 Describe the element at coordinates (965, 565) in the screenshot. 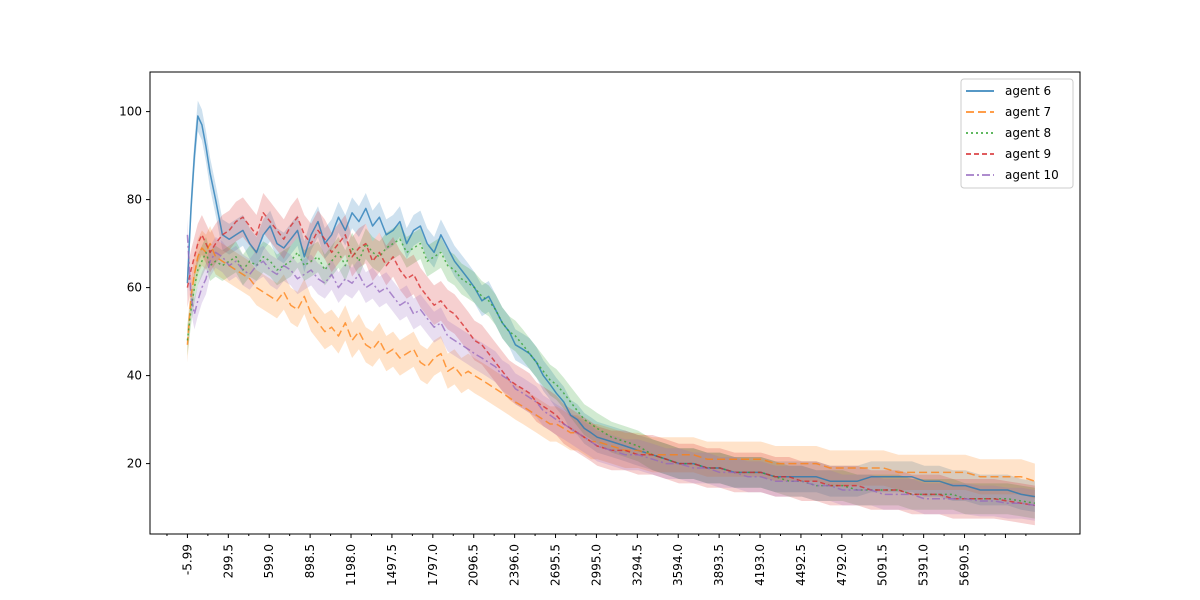

I see `x-tick-label: 5690.5` at that location.